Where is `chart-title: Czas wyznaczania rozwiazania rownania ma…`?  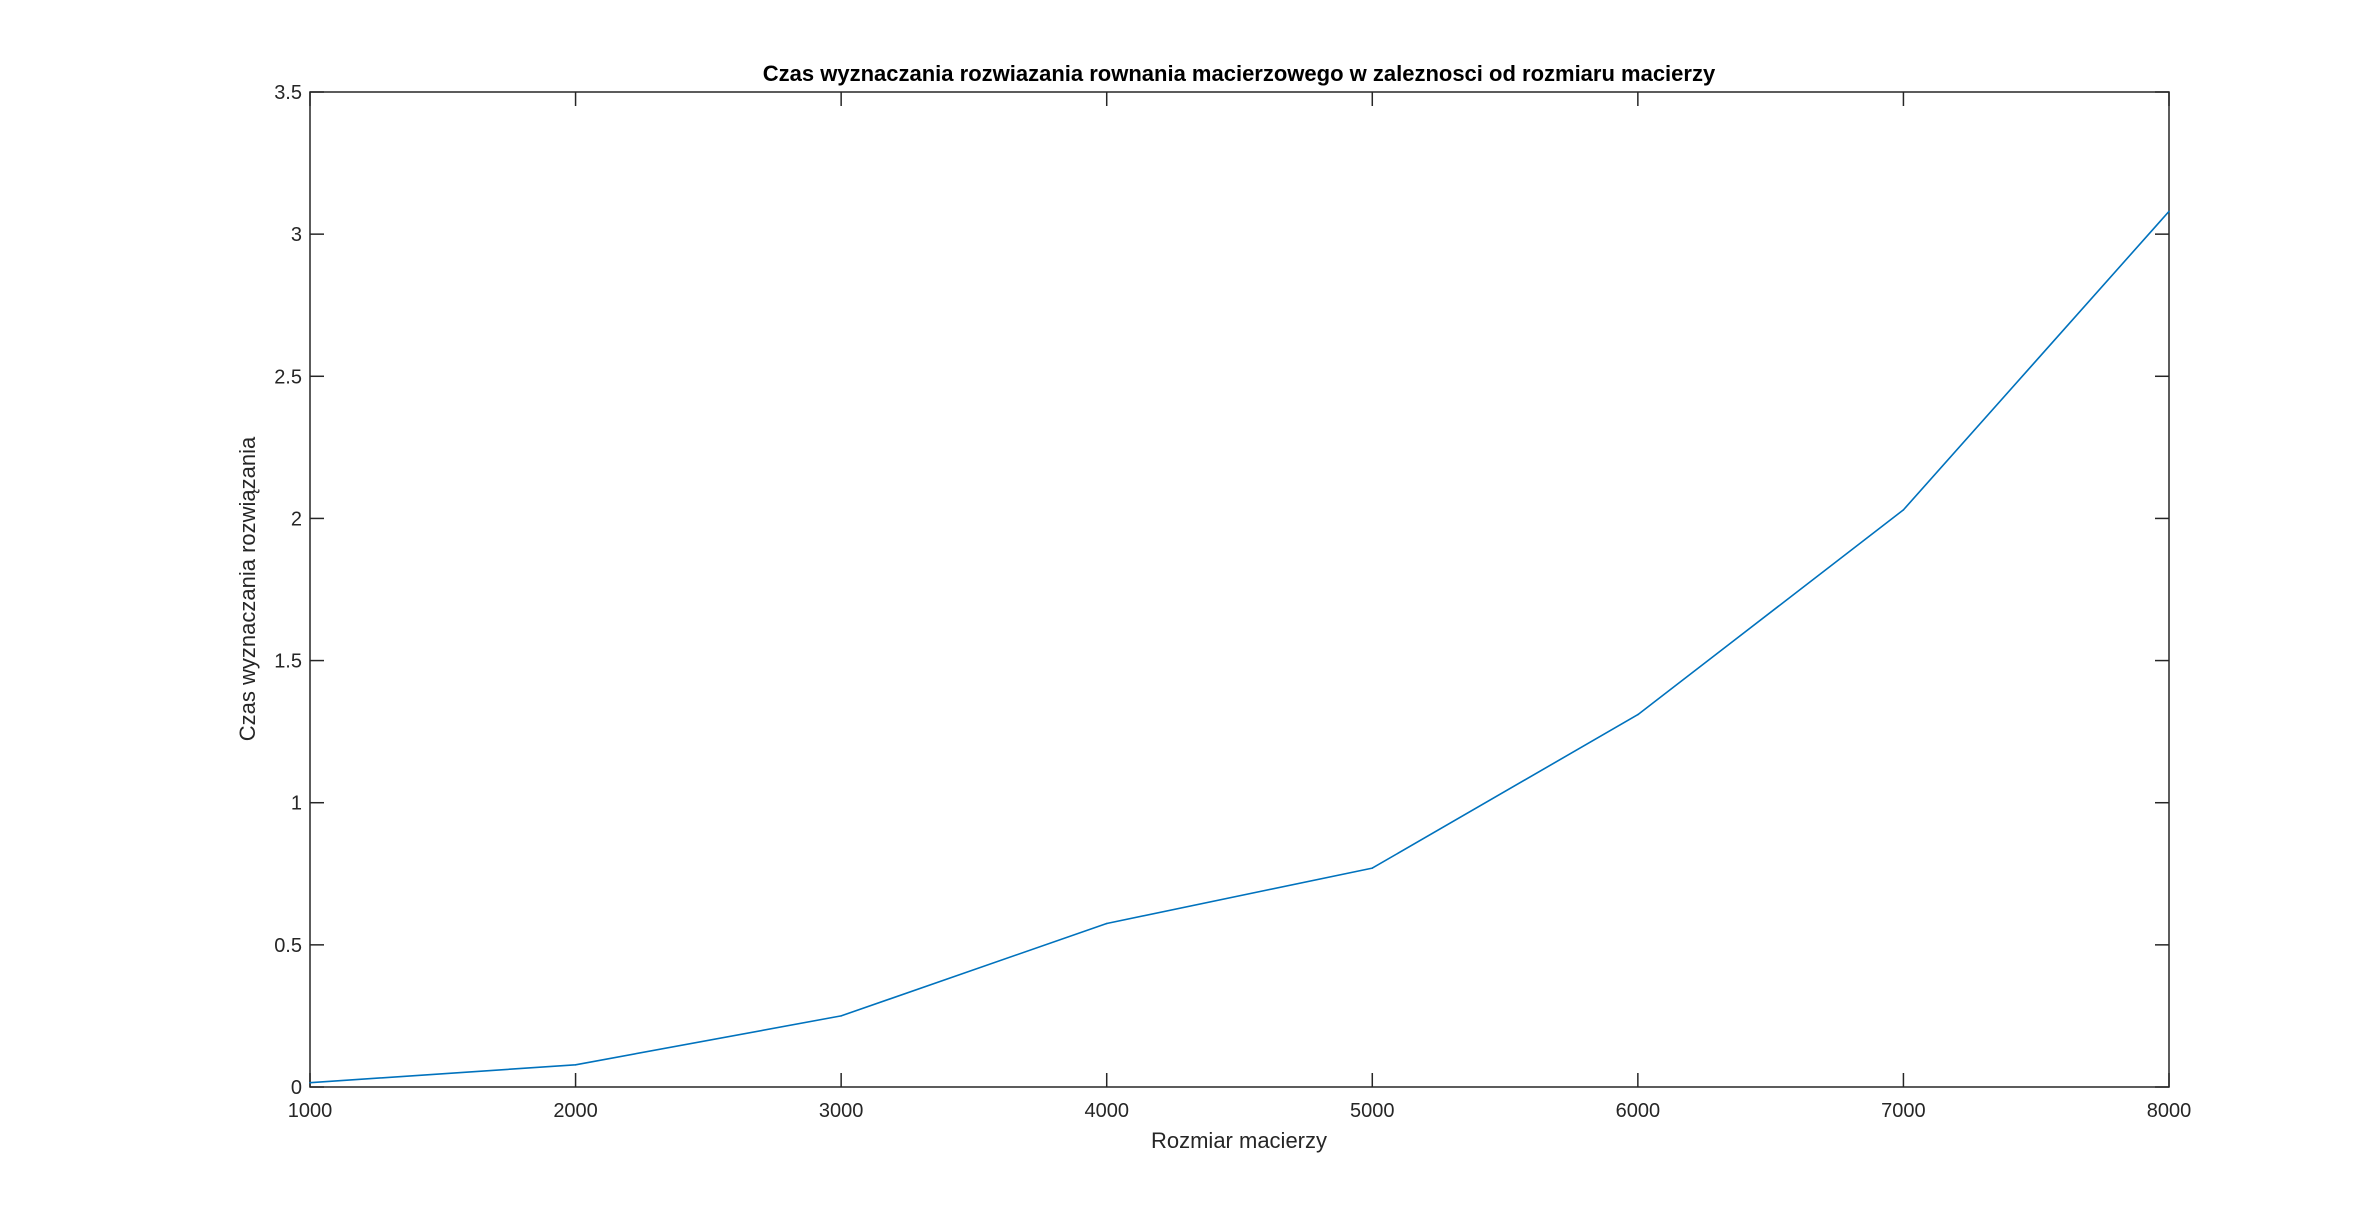 chart-title: Czas wyznaczania rozwiazania rownania ma… is located at coordinates (1239, 73).